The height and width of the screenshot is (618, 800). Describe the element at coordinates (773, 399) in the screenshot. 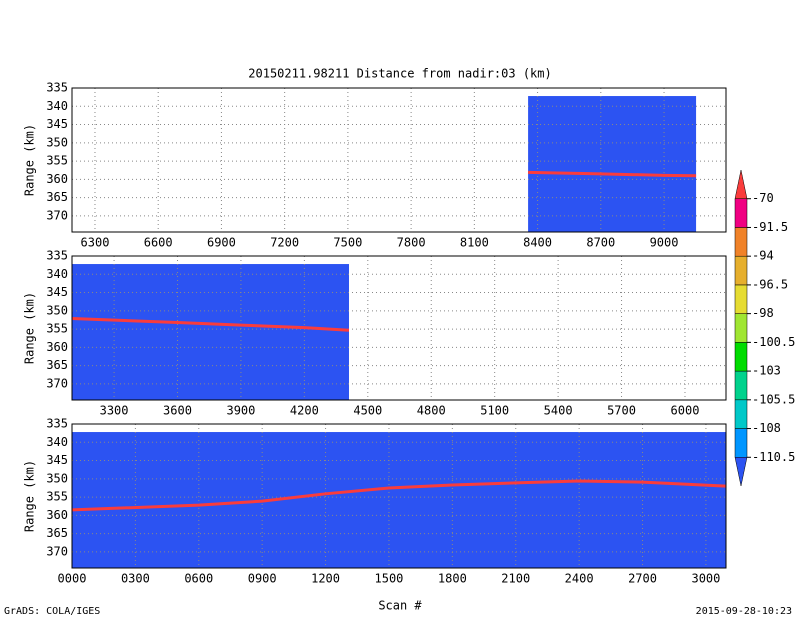

I see `colorbar-label: -105.5` at that location.